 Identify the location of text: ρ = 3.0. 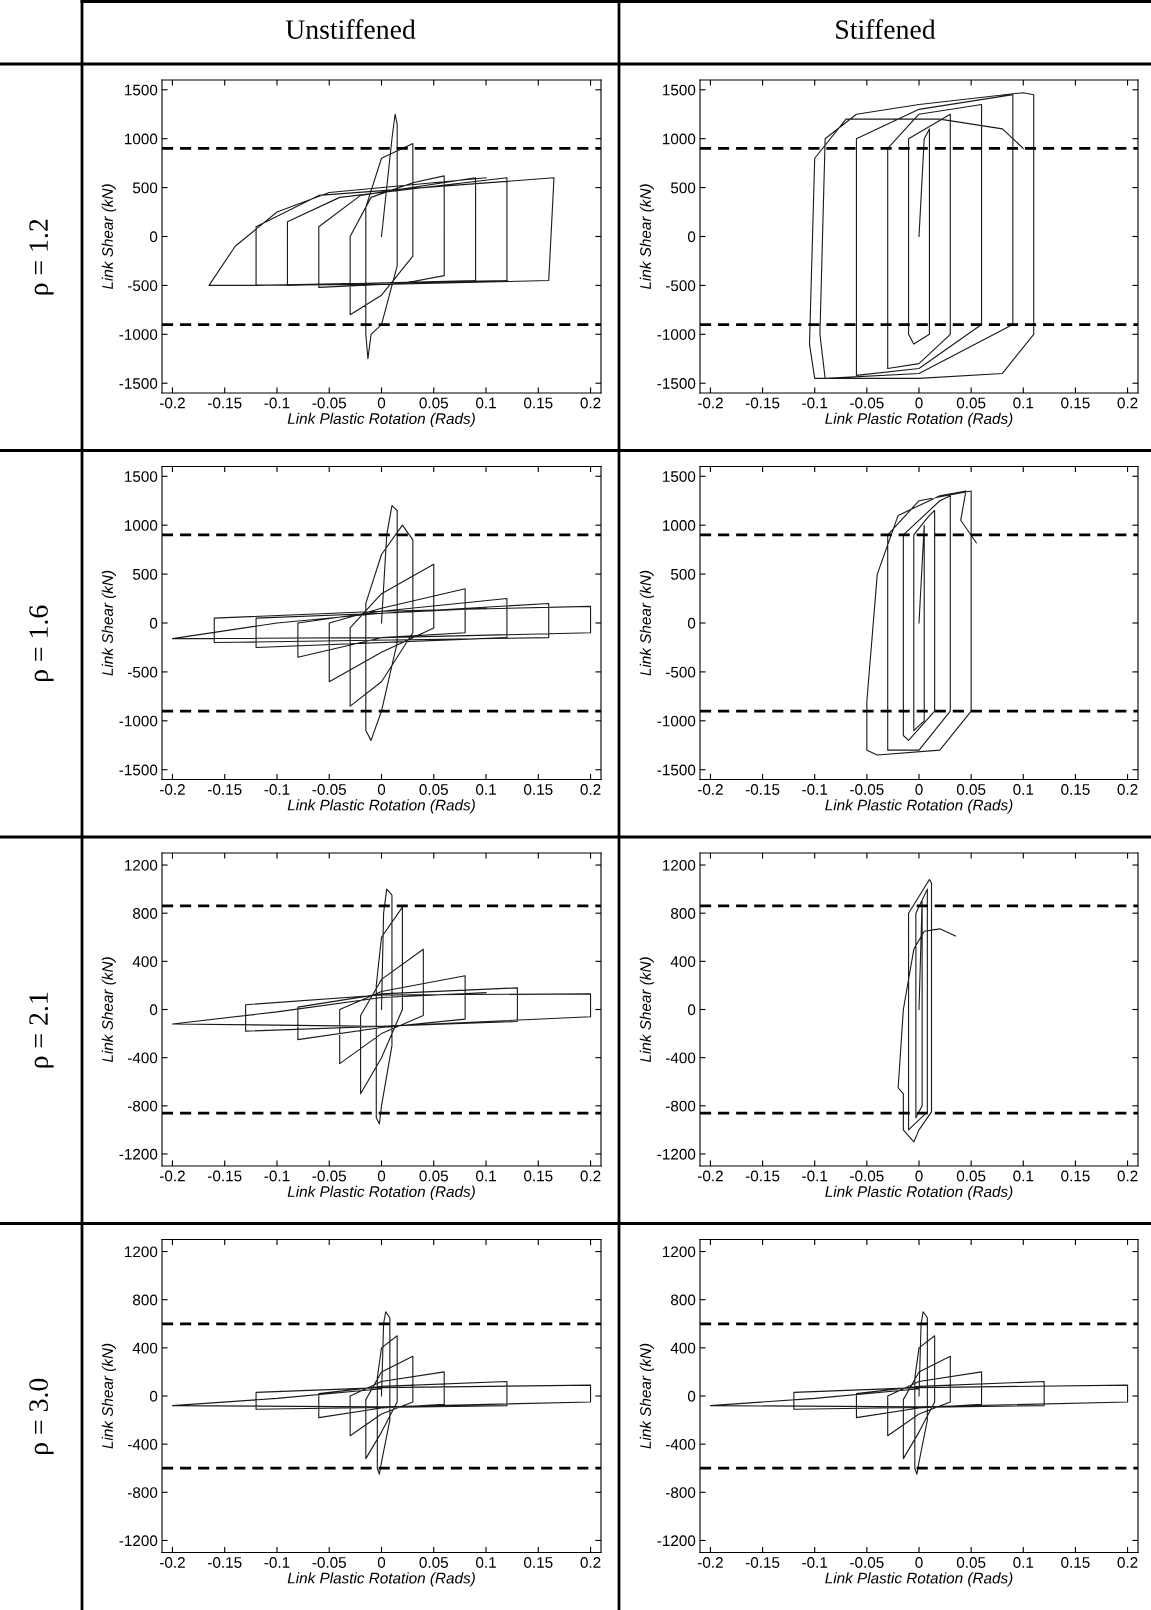
(41, 1416).